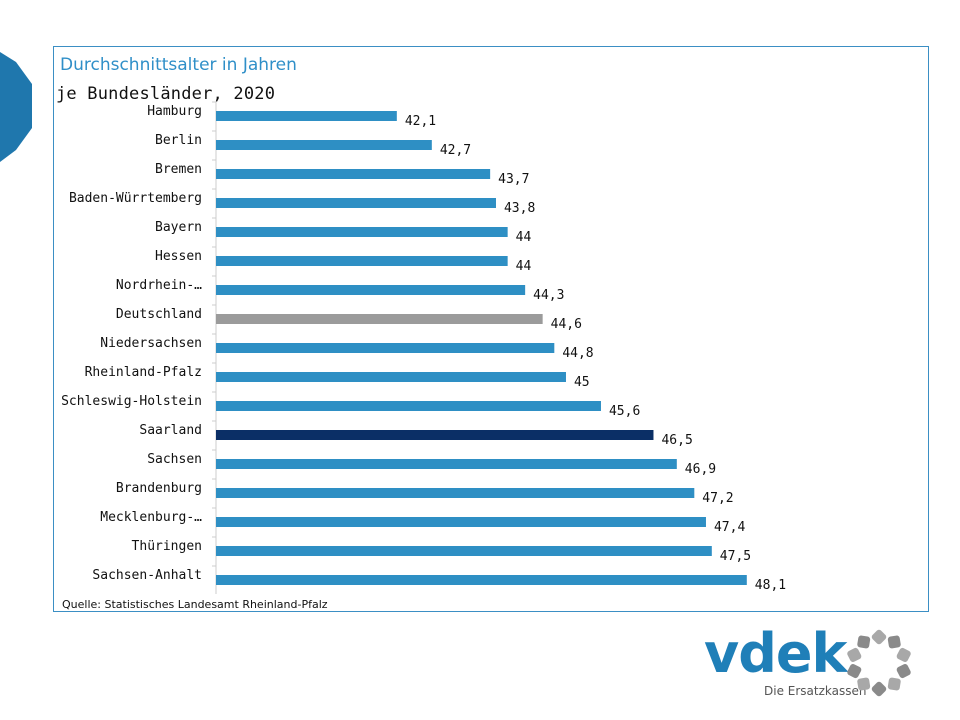 The width and height of the screenshot is (960, 720). Describe the element at coordinates (420, 121) in the screenshot. I see `value-label: 42,1` at that location.